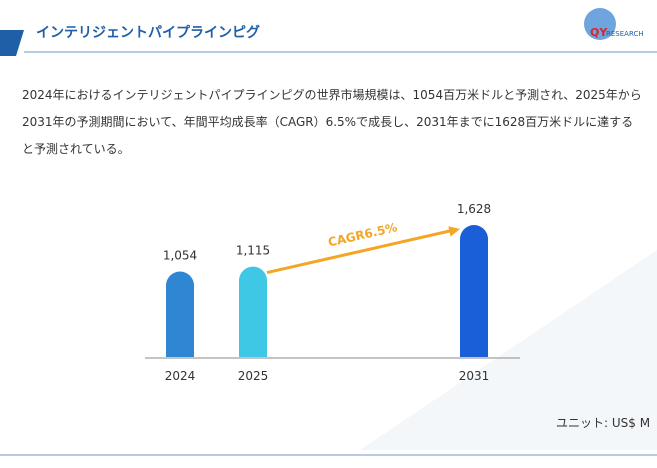  What do you see at coordinates (474, 209) in the screenshot?
I see `value-label: 1,628` at bounding box center [474, 209].